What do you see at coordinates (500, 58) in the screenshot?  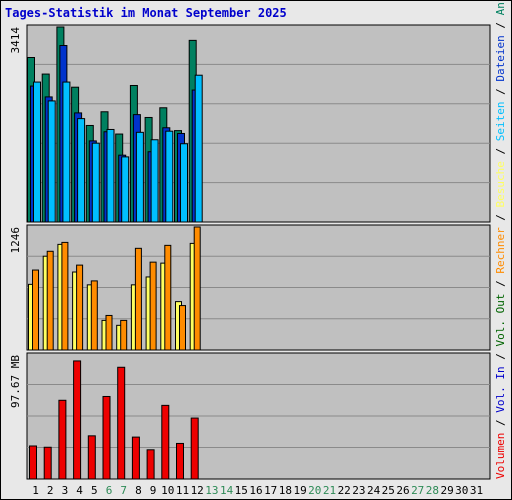 I see `legend-dateien: Dateien` at bounding box center [500, 58].